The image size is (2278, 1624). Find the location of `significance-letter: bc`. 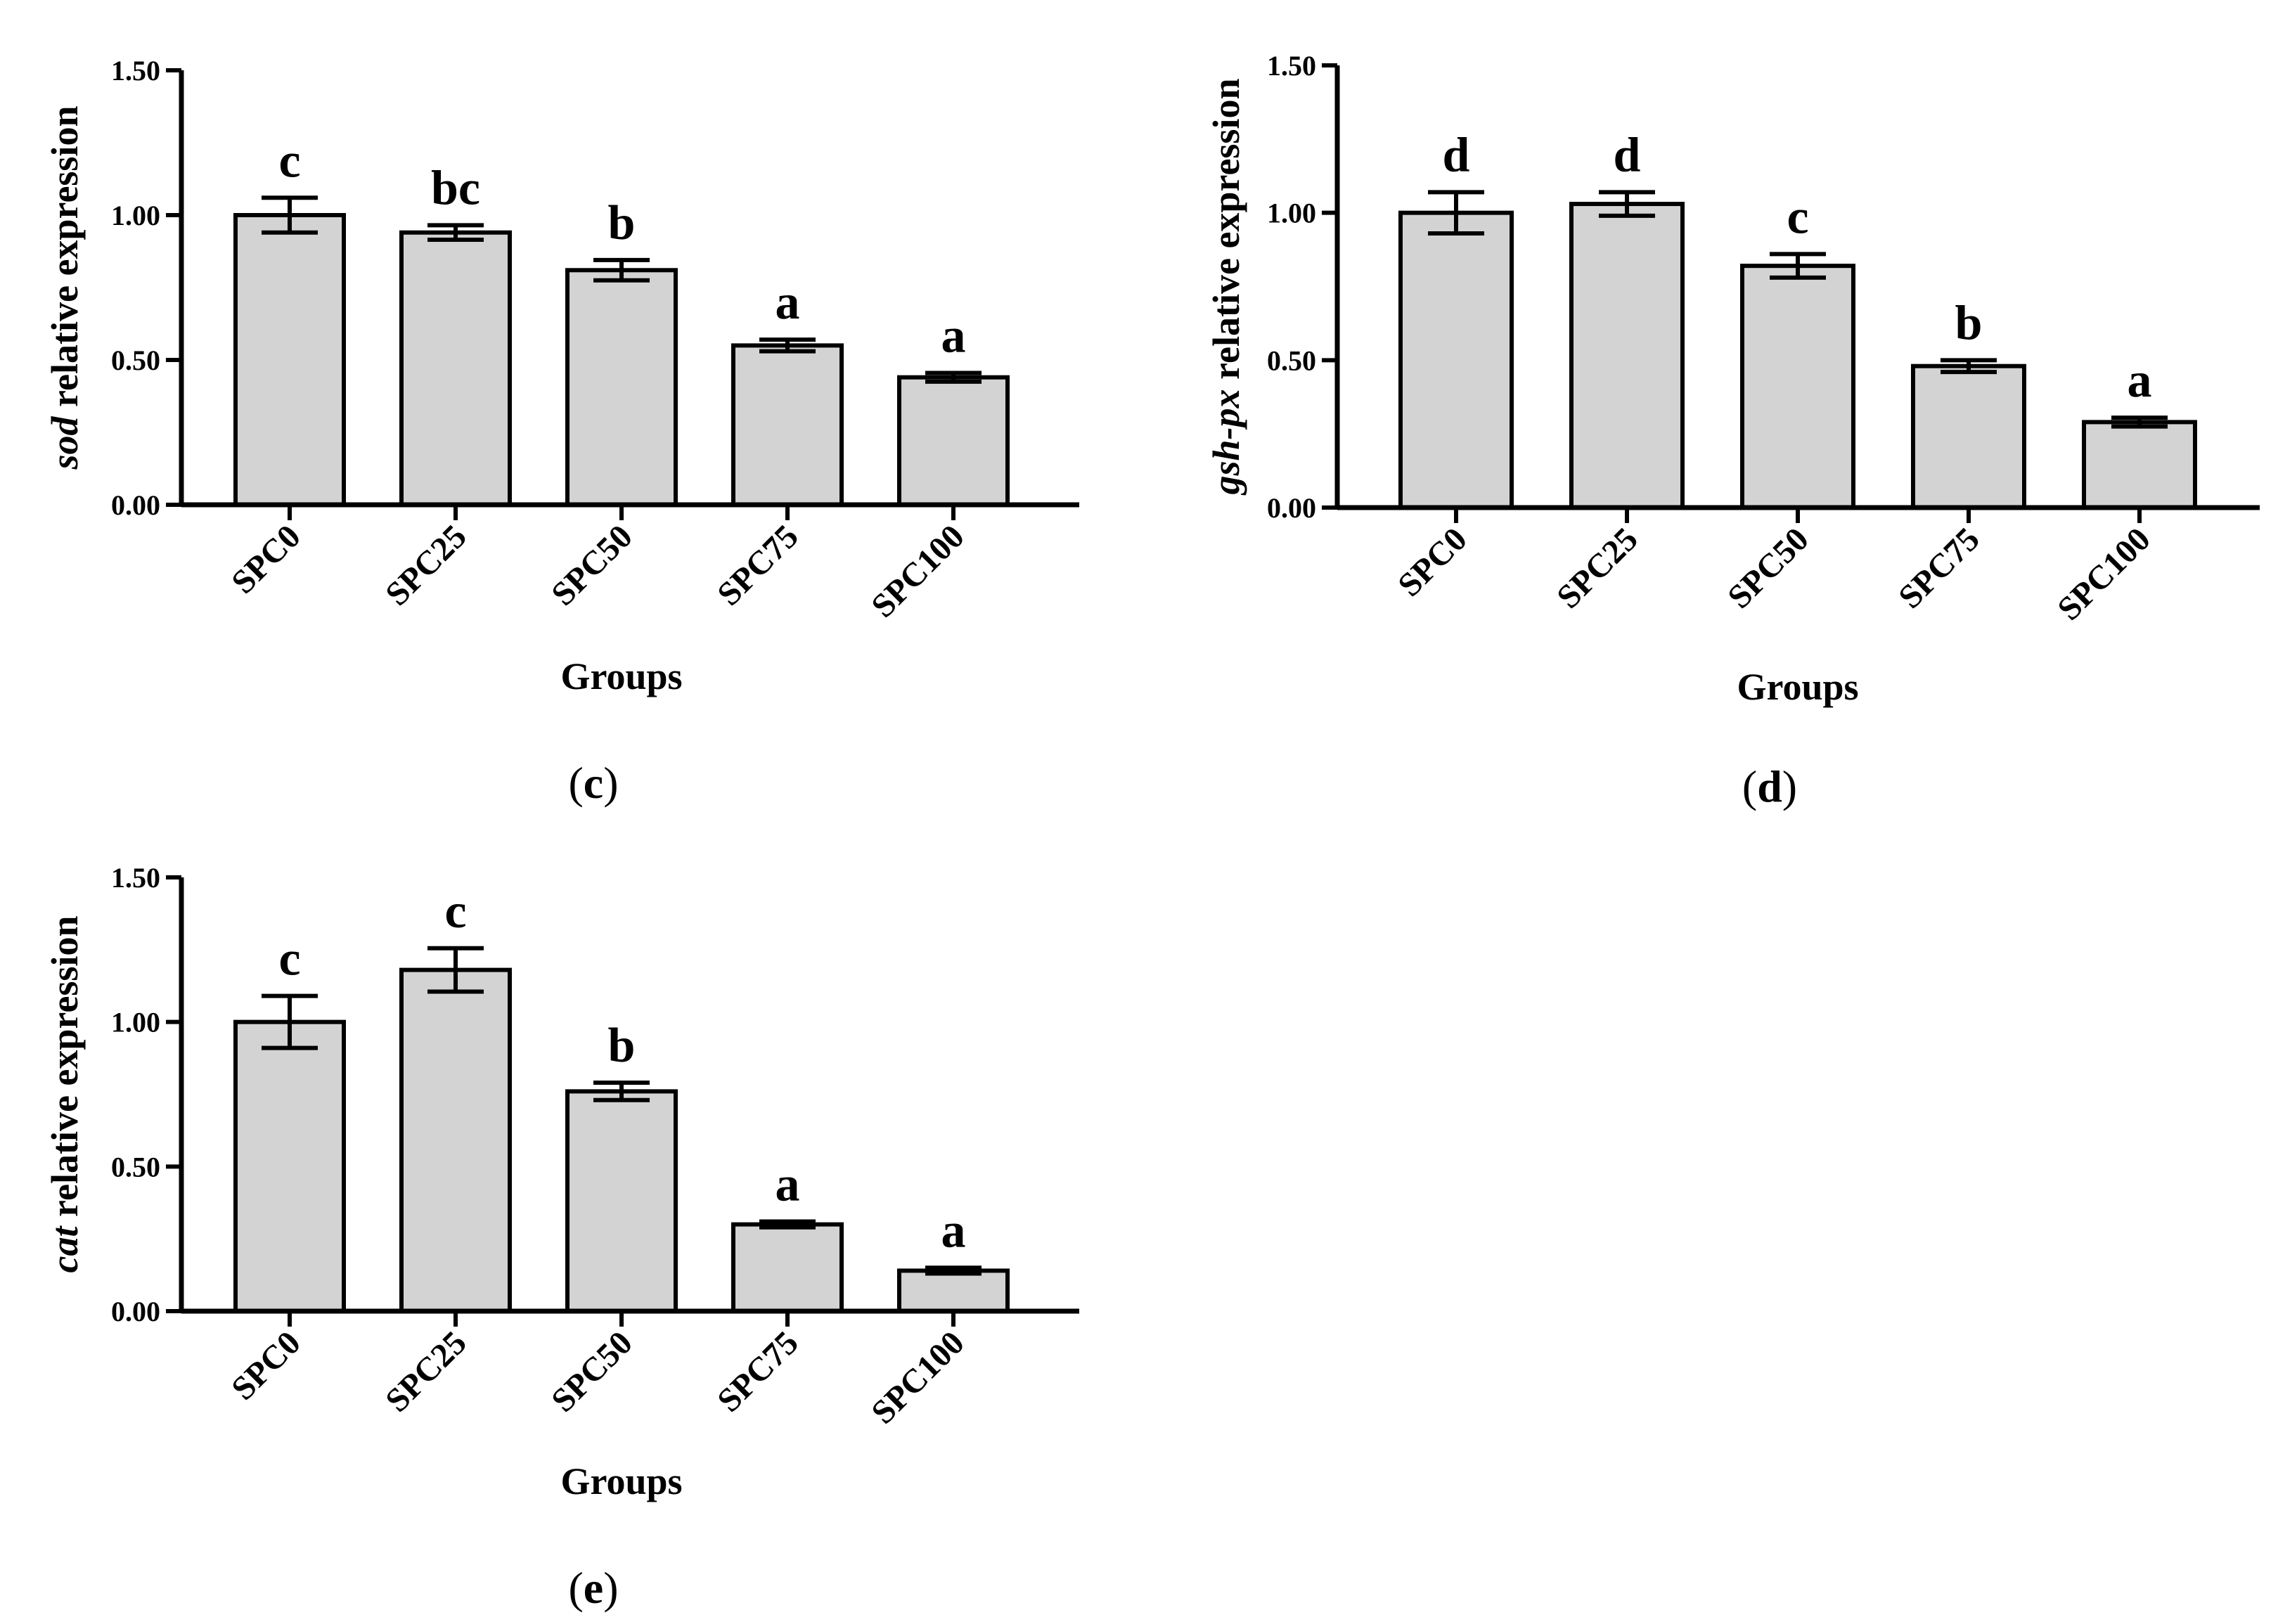

significance-letter: bc is located at coordinates (455, 188).